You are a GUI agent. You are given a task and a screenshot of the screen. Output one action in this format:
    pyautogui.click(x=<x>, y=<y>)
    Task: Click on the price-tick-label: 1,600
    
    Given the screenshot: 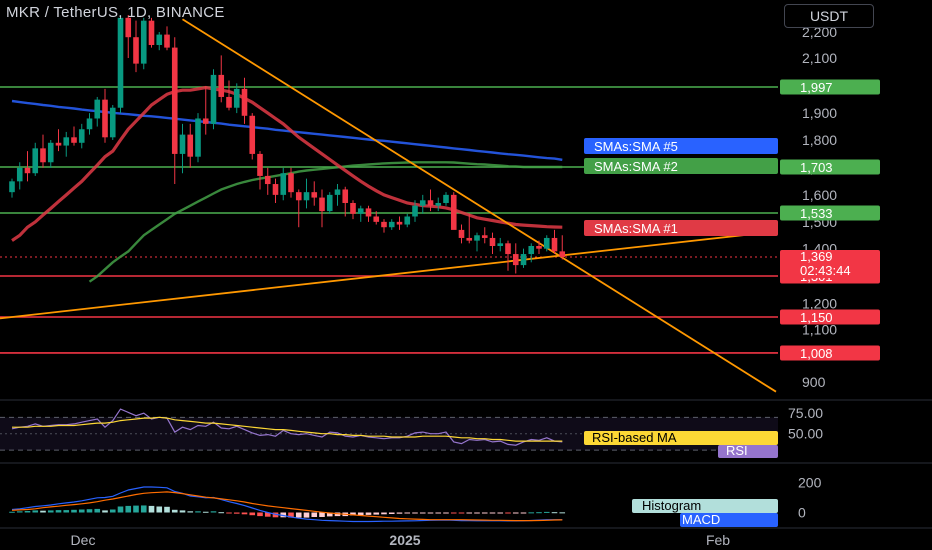 What is the action you would take?
    pyautogui.click(x=819, y=195)
    